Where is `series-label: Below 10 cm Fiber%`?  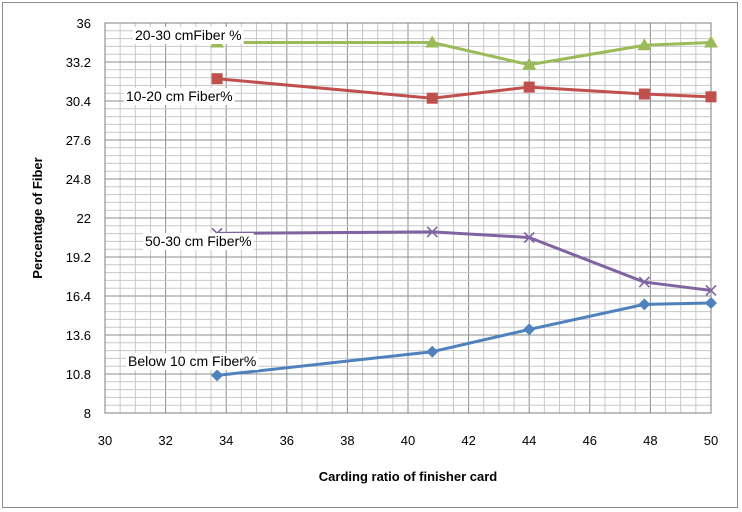
series-label: Below 10 cm Fiber% is located at coordinates (192, 361).